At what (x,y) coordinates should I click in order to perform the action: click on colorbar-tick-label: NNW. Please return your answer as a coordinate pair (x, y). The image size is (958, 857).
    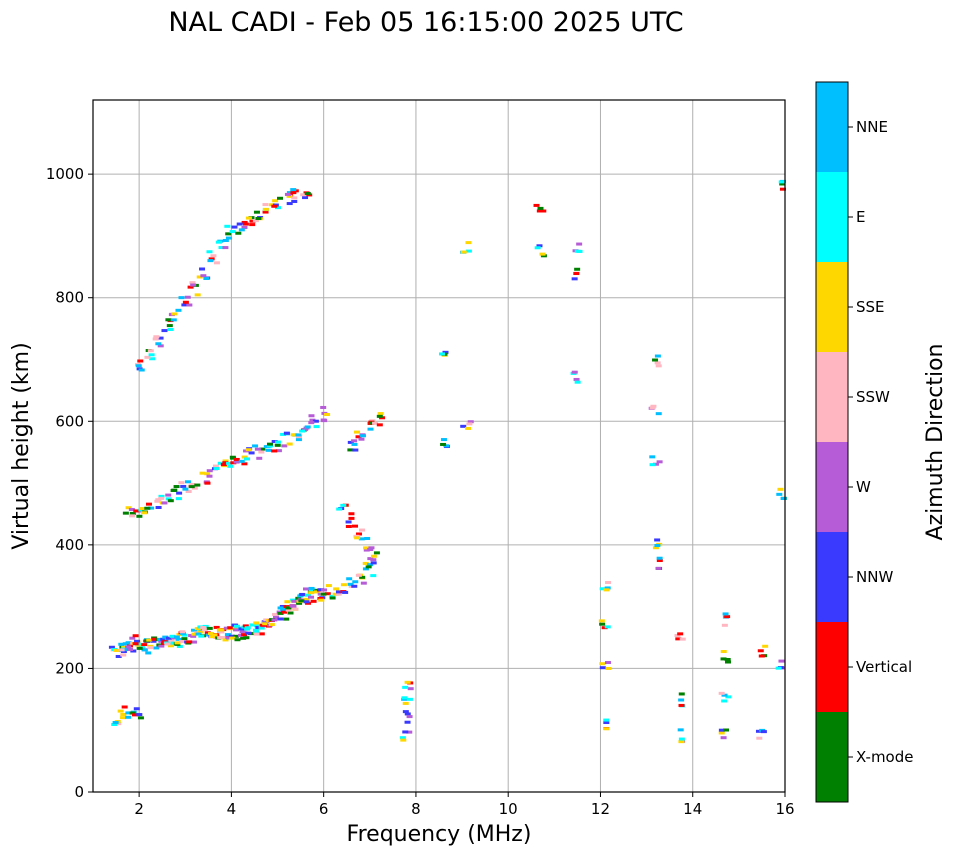
    Looking at the image, I should click on (874, 577).